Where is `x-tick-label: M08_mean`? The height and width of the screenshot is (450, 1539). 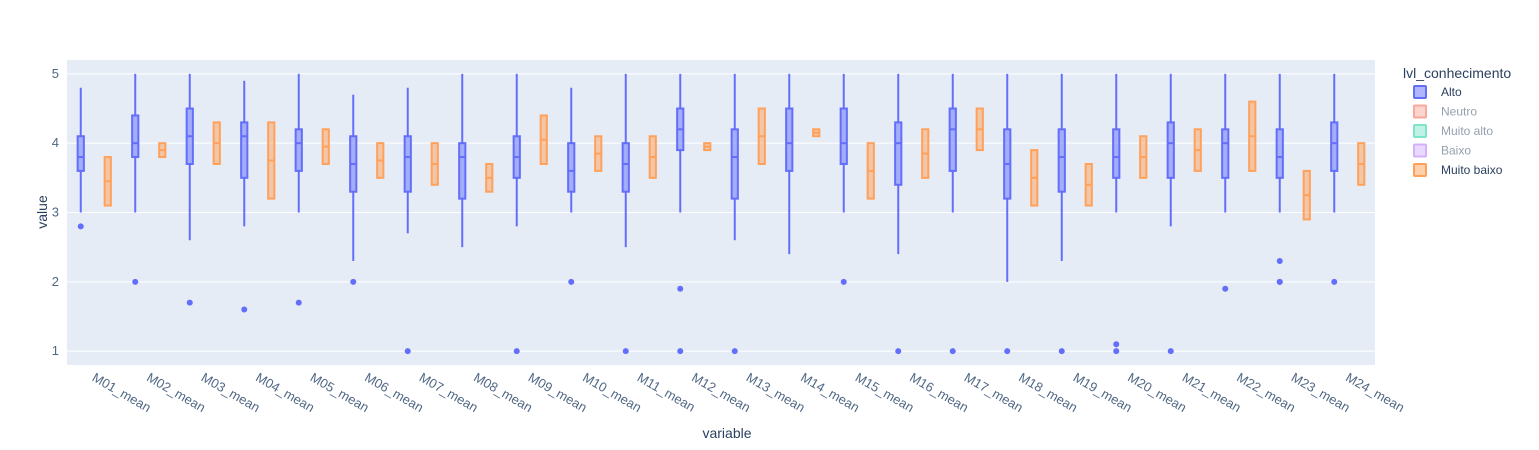
x-tick-label: M08_mean is located at coordinates (503, 393).